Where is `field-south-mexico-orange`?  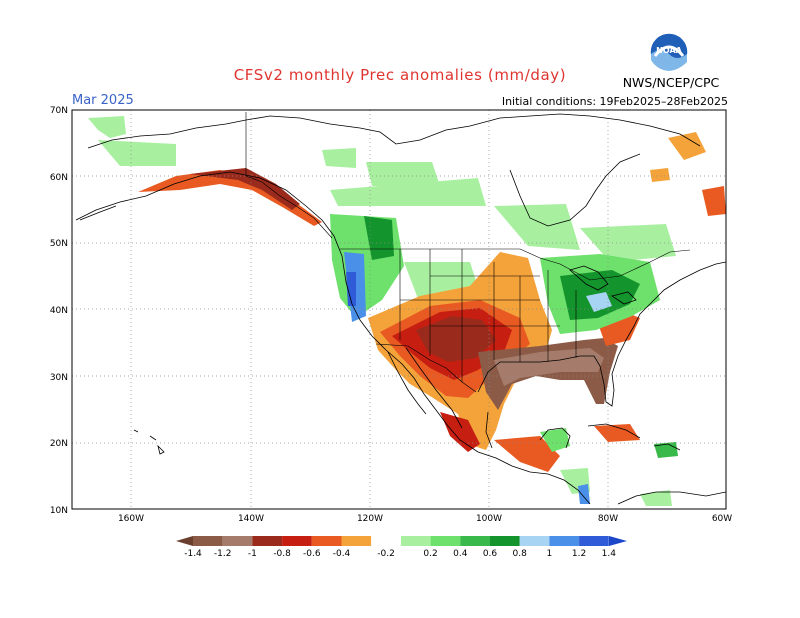
field-south-mexico-orange is located at coordinates (527, 454).